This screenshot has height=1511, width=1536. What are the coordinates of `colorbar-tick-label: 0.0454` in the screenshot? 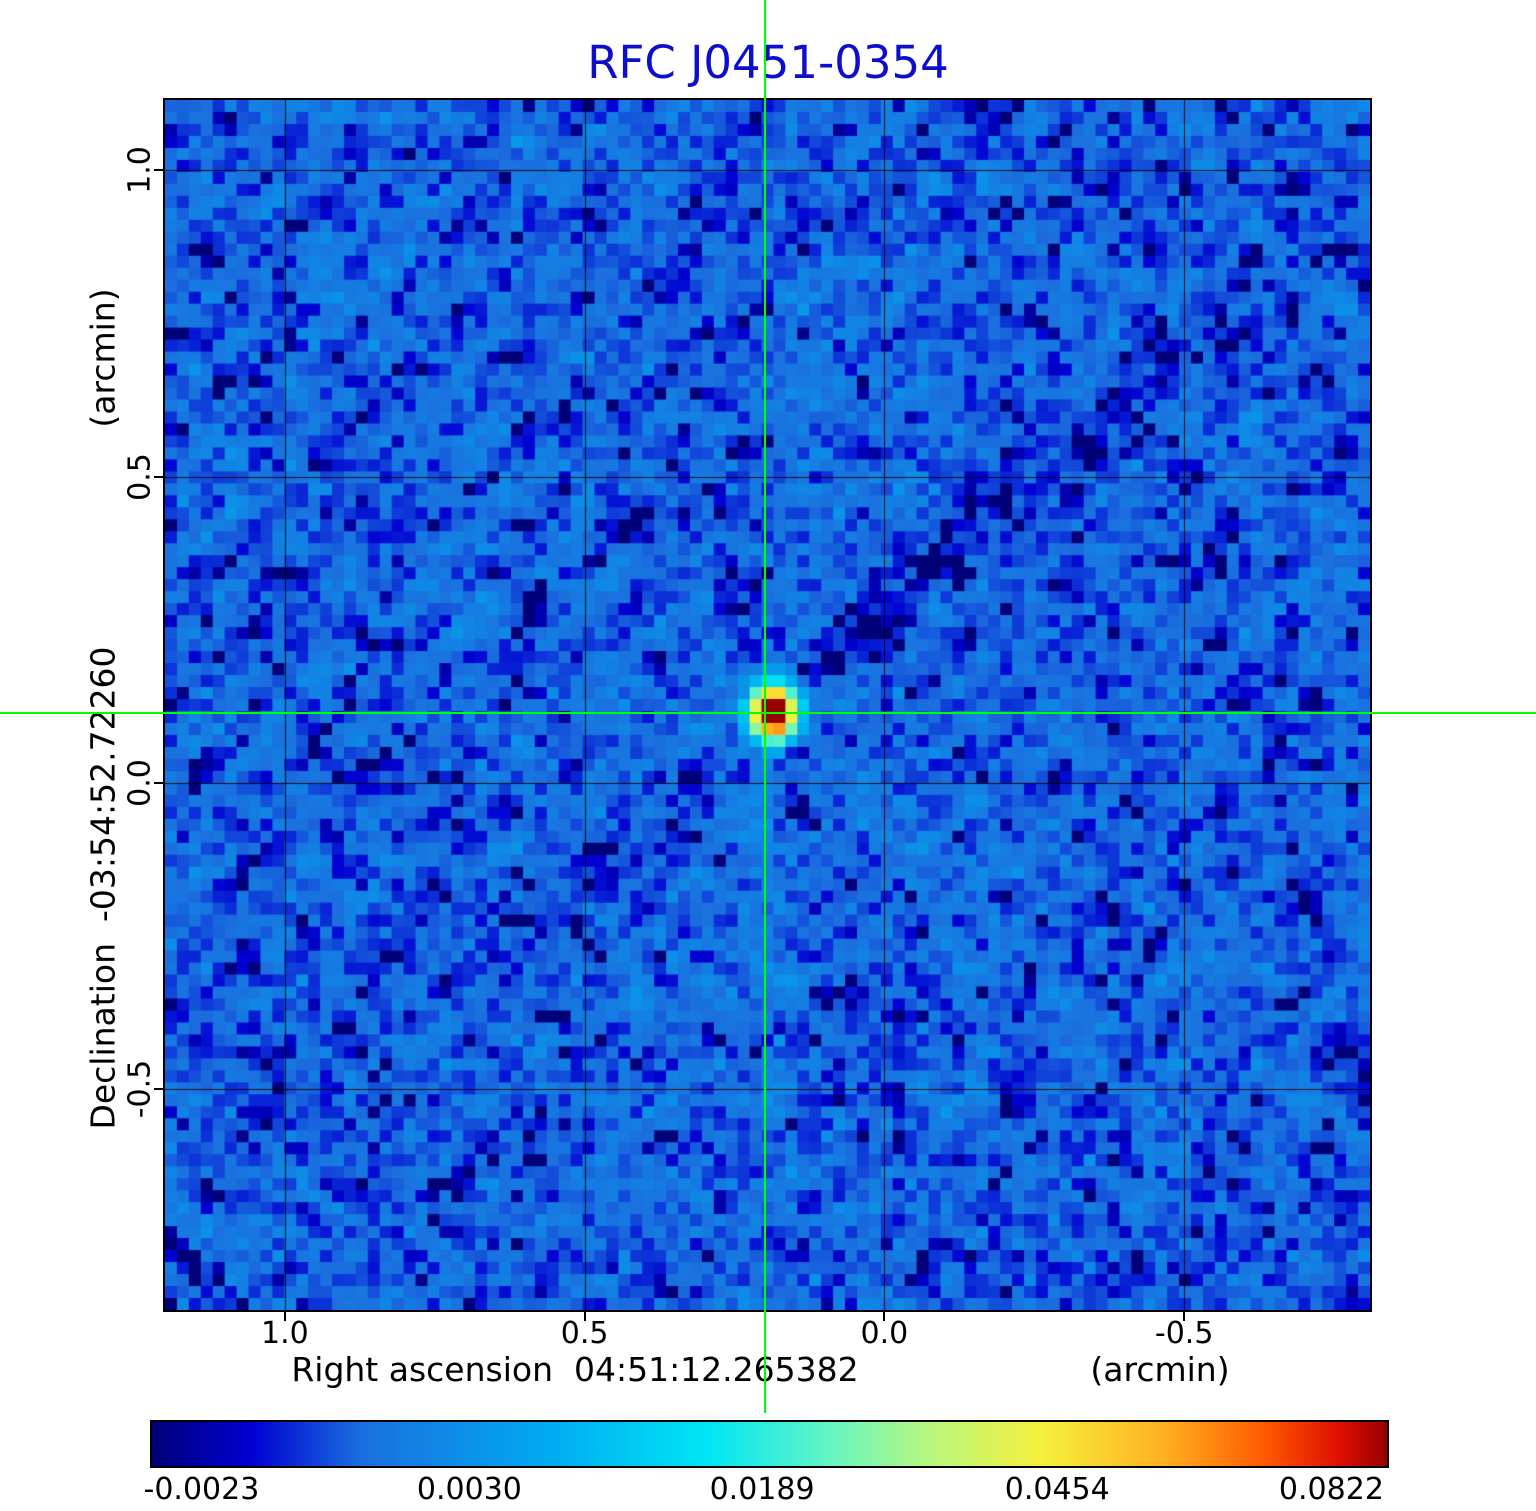 It's located at (1057, 1489).